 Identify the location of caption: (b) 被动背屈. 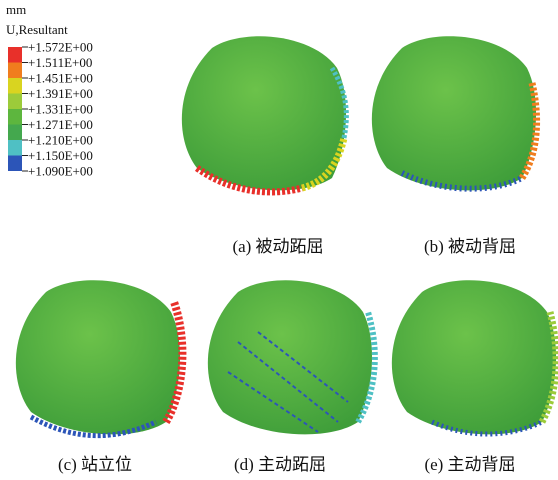
(470, 246).